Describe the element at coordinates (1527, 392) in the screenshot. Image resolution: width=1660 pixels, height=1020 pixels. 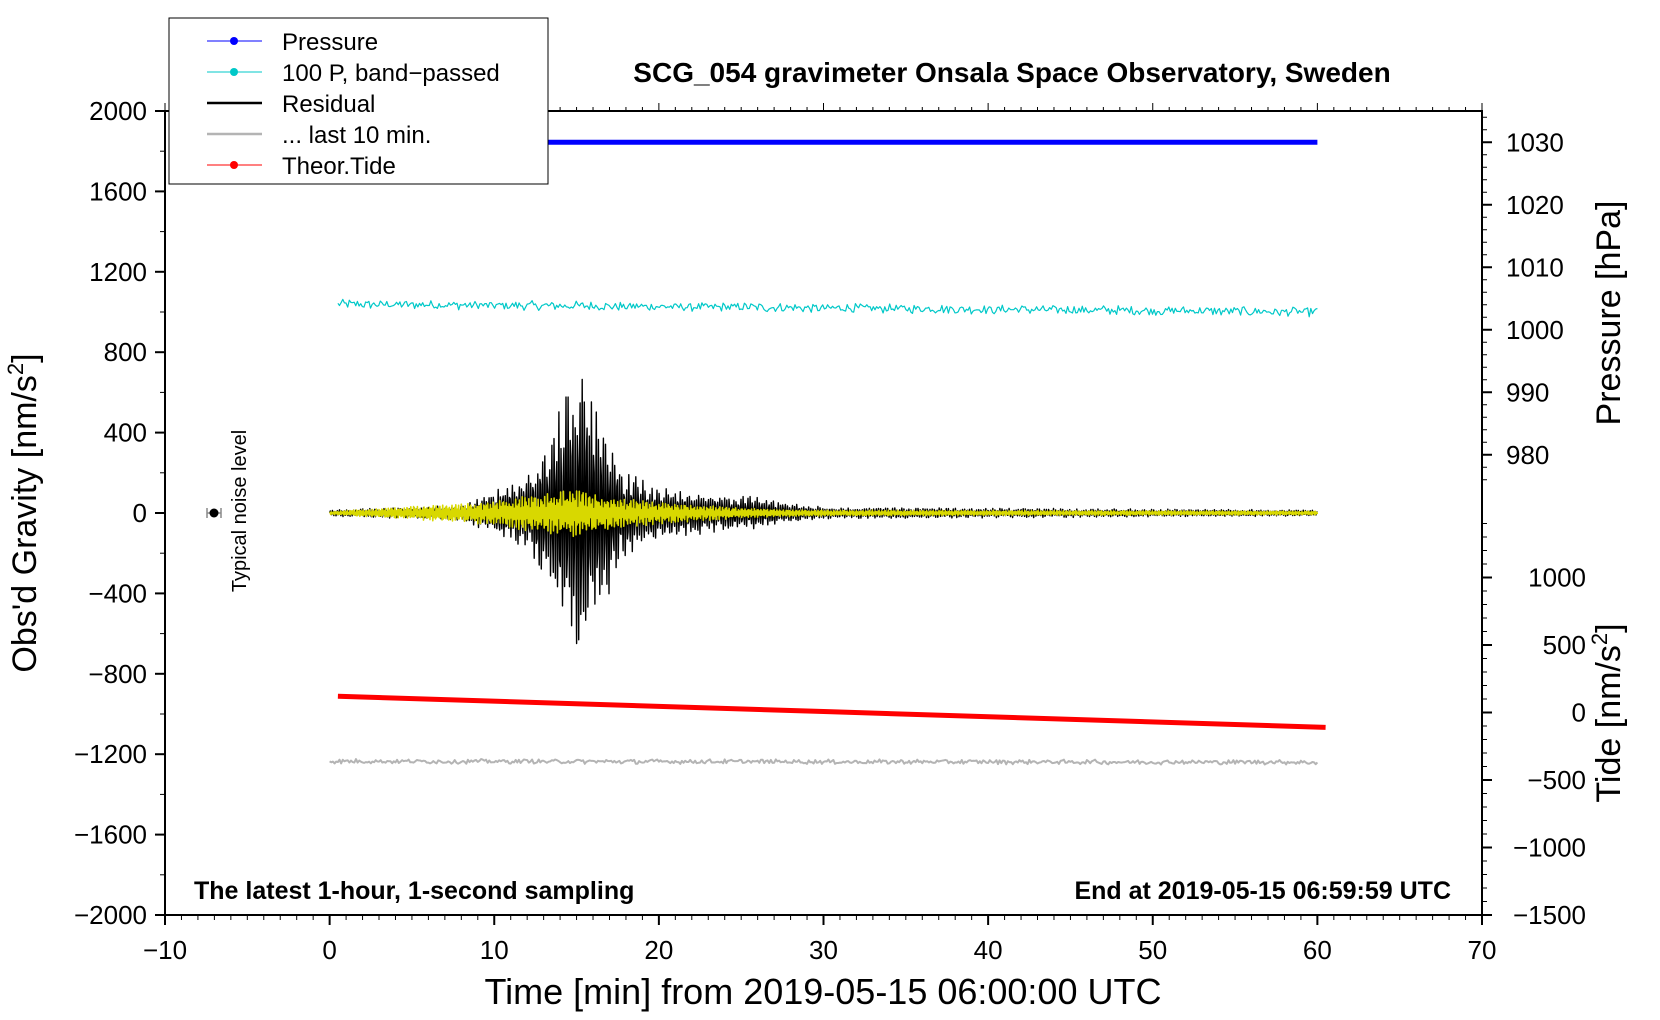
I see `y-pressure-tick-label: 990` at that location.